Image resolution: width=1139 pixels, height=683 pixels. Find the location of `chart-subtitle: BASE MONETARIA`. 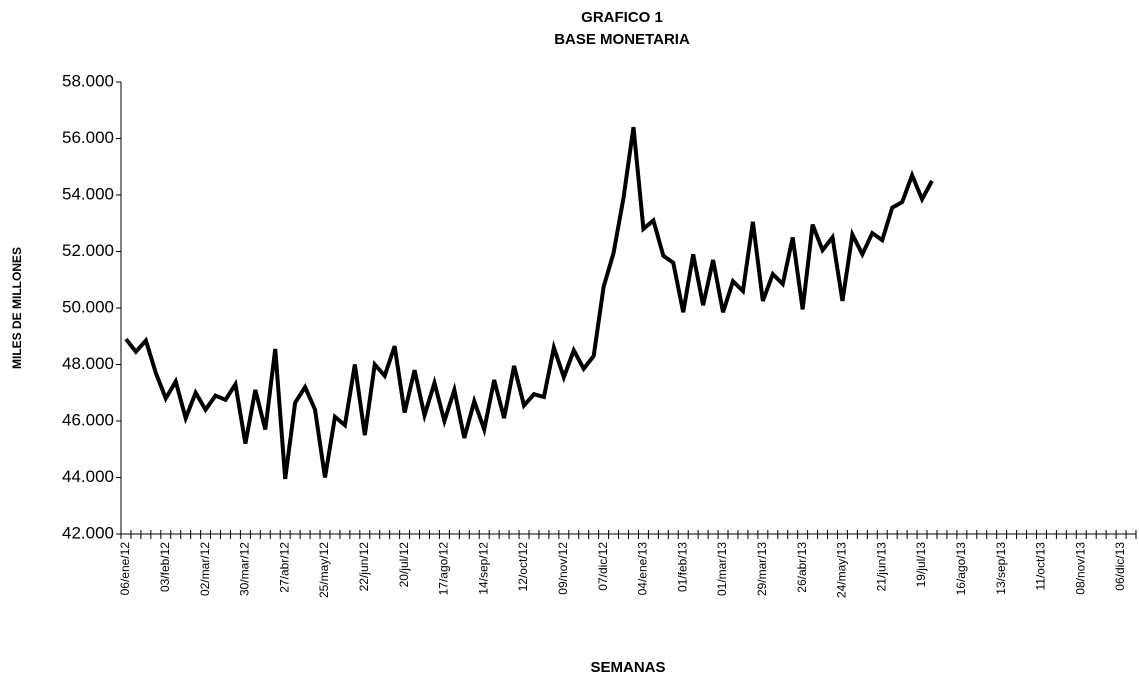

chart-subtitle: BASE MONETARIA is located at coordinates (622, 39).